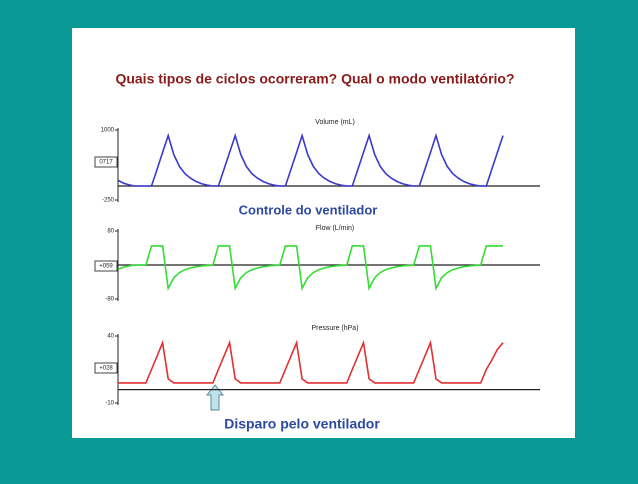  Describe the element at coordinates (109, 404) in the screenshot. I see `y-tick-label: -10` at that location.